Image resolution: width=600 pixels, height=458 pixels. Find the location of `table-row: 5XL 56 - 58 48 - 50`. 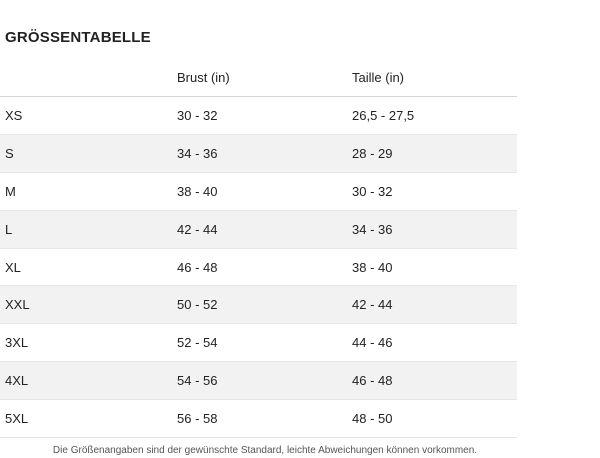

table-row: 5XL 56 - 58 48 - 50 is located at coordinates (258, 419).